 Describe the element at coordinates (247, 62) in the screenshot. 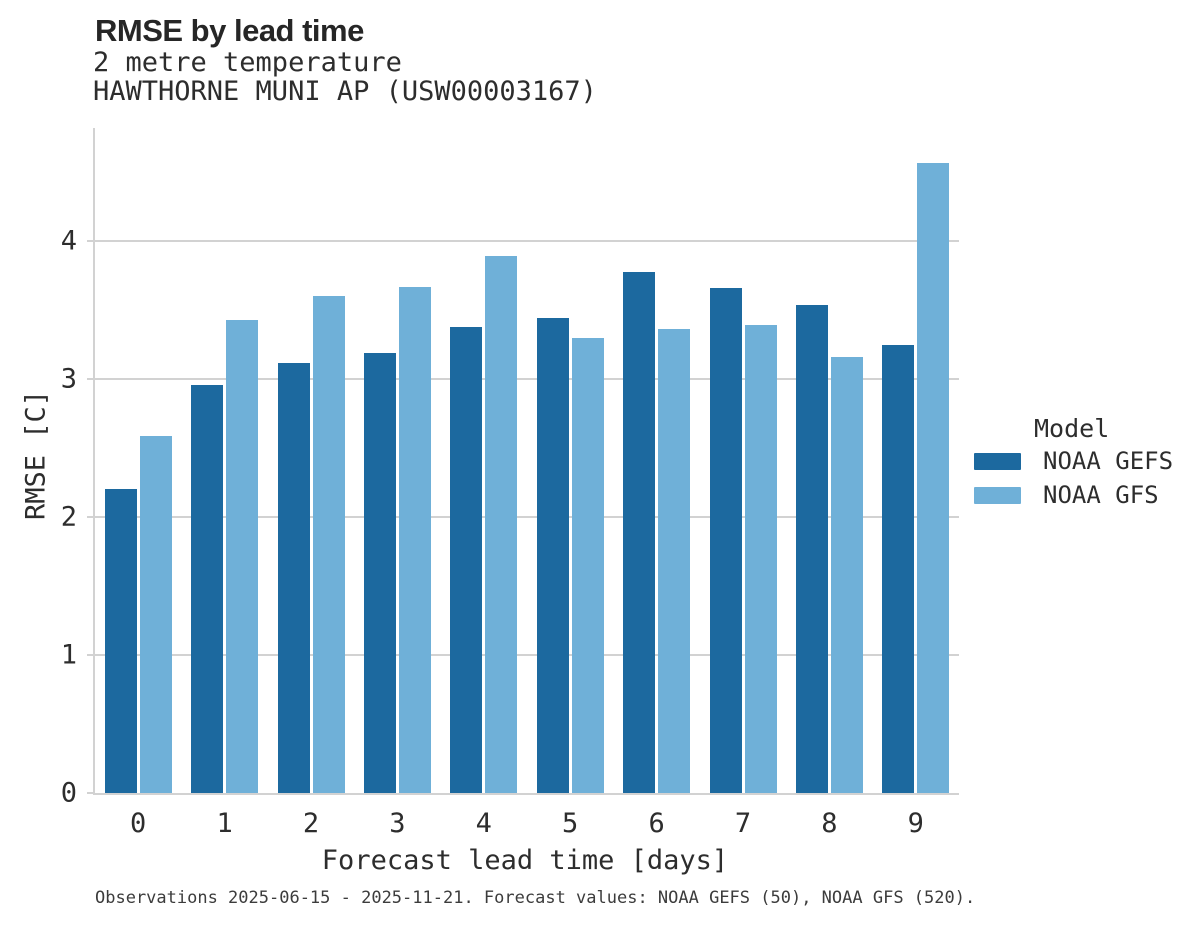

I see `chart-subtitle-line1: 2 metre temperature` at that location.